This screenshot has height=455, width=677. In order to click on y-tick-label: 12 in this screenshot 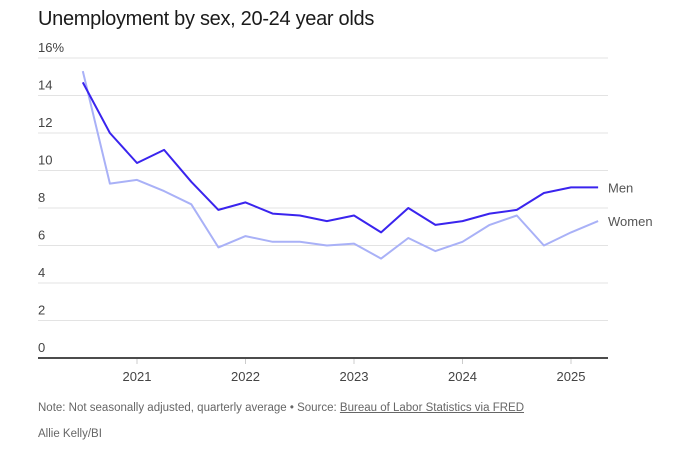, I will do `click(45, 122)`.